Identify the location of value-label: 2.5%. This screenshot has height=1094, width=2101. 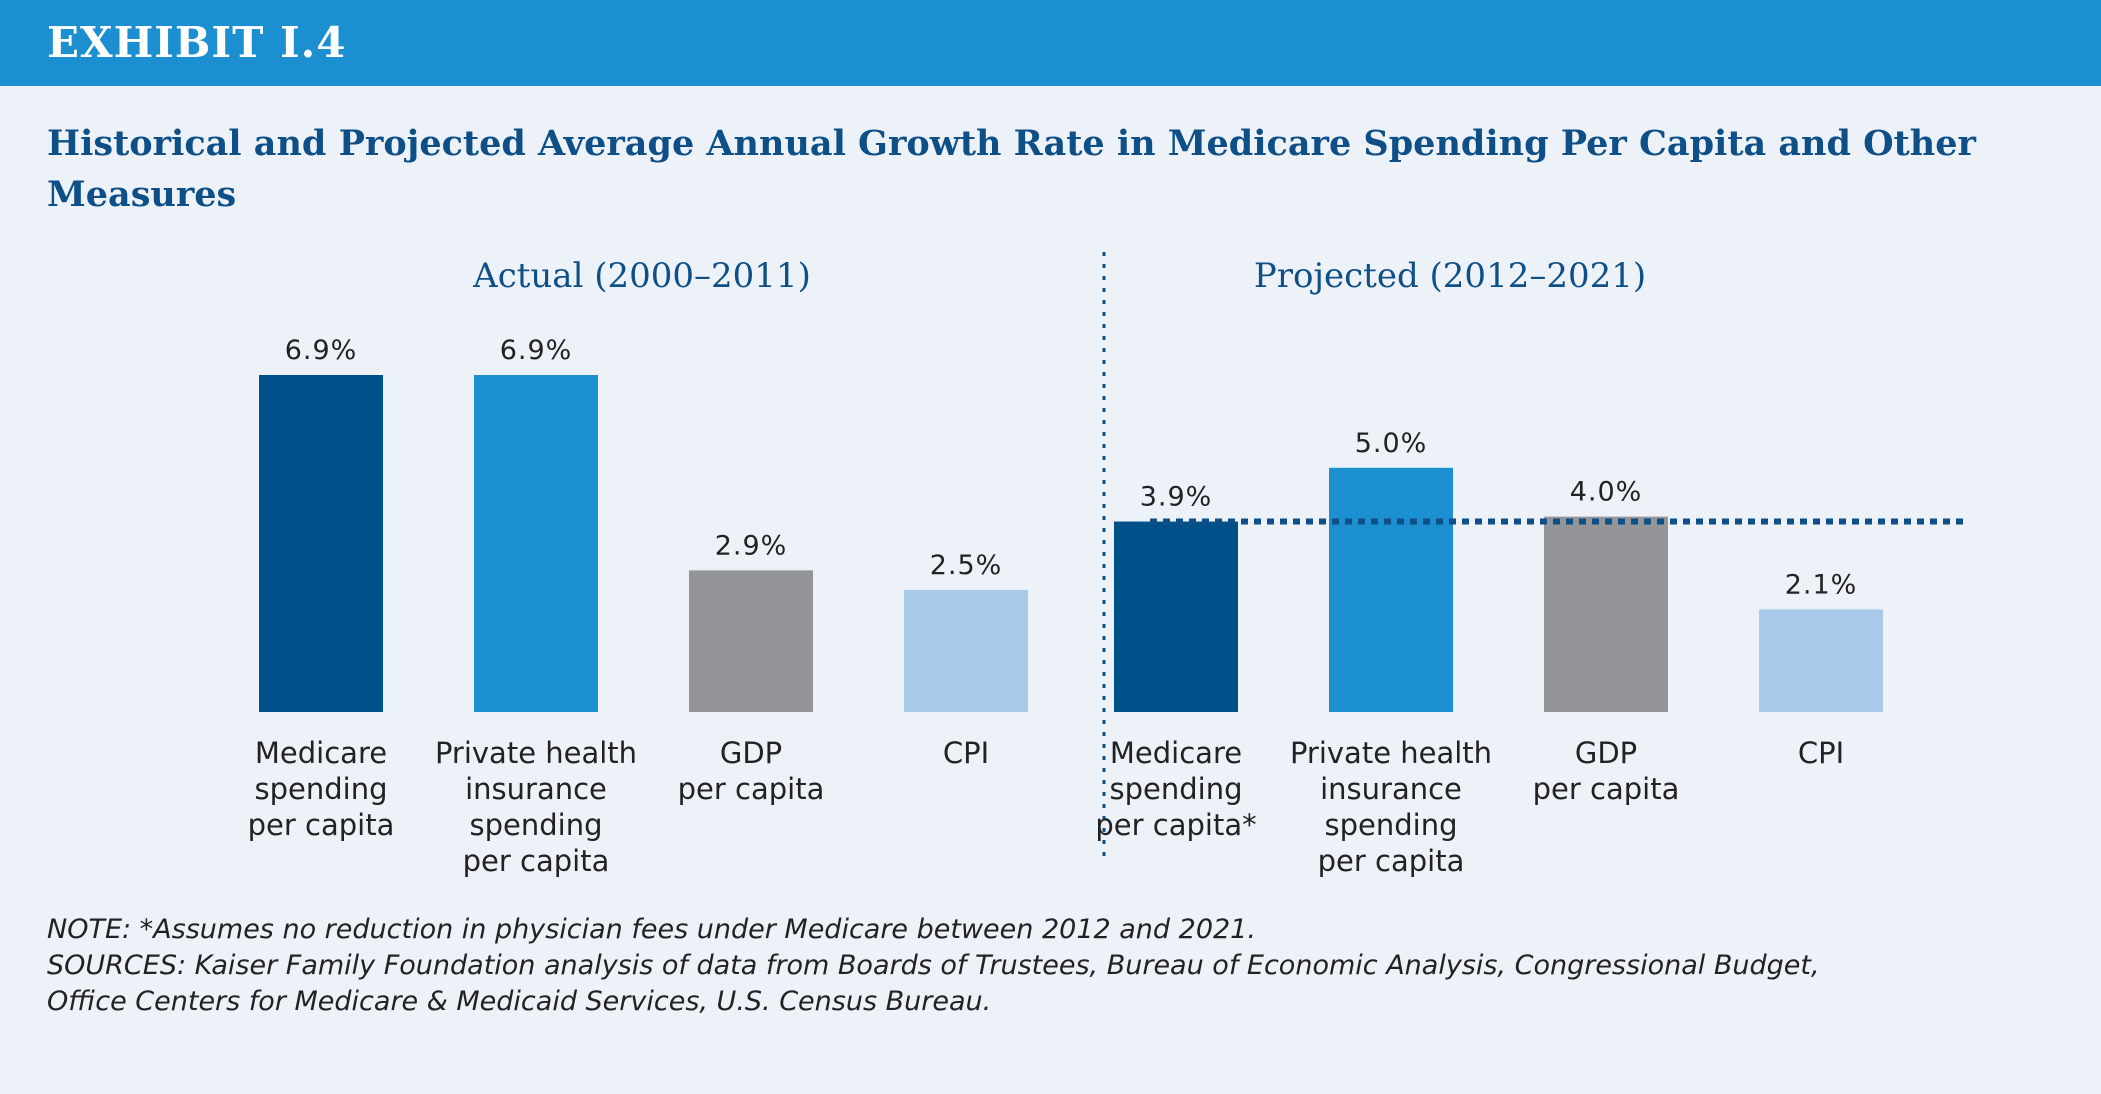
(966, 565).